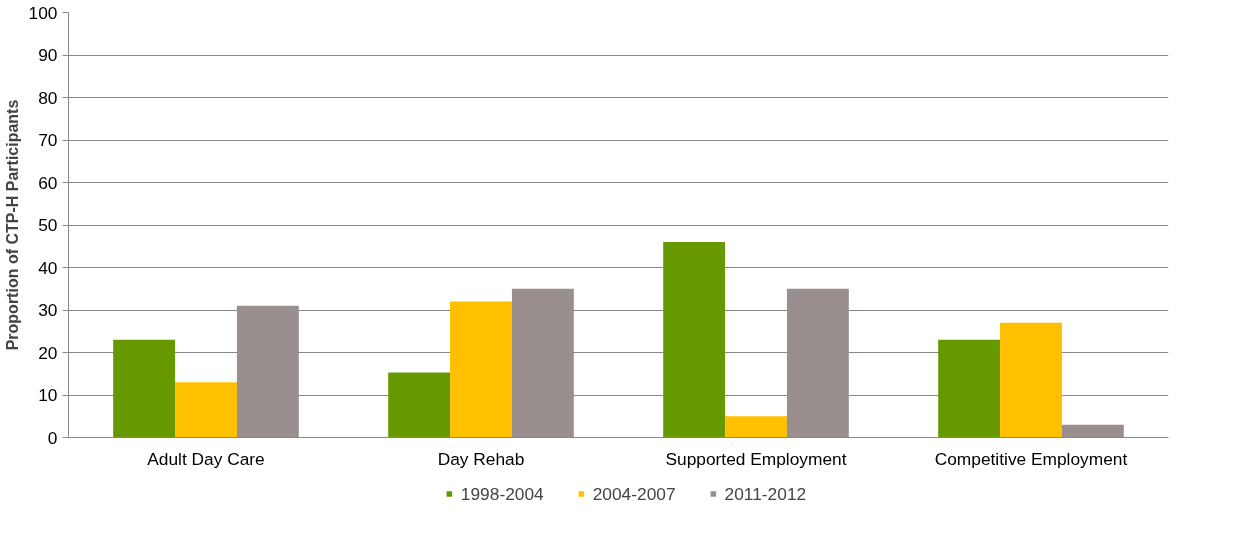 This screenshot has width=1239, height=556. Describe the element at coordinates (48, 352) in the screenshot. I see `y-tick-label: 20` at that location.